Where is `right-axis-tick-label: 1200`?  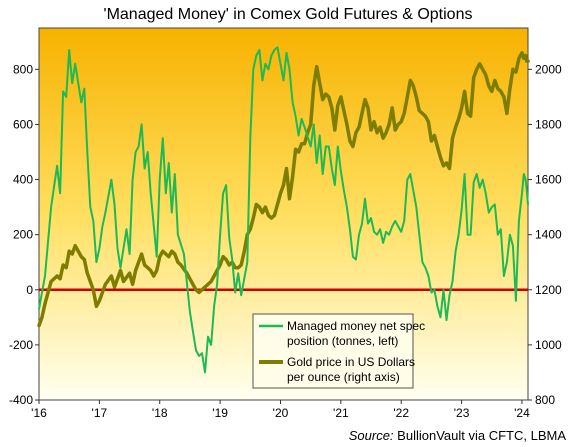 right-axis-tick-label: 1200 is located at coordinates (548, 290).